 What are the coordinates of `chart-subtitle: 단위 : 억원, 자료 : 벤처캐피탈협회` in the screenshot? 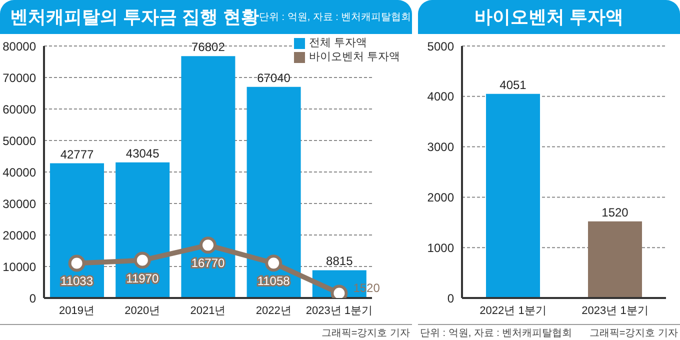 It's located at (335, 17).